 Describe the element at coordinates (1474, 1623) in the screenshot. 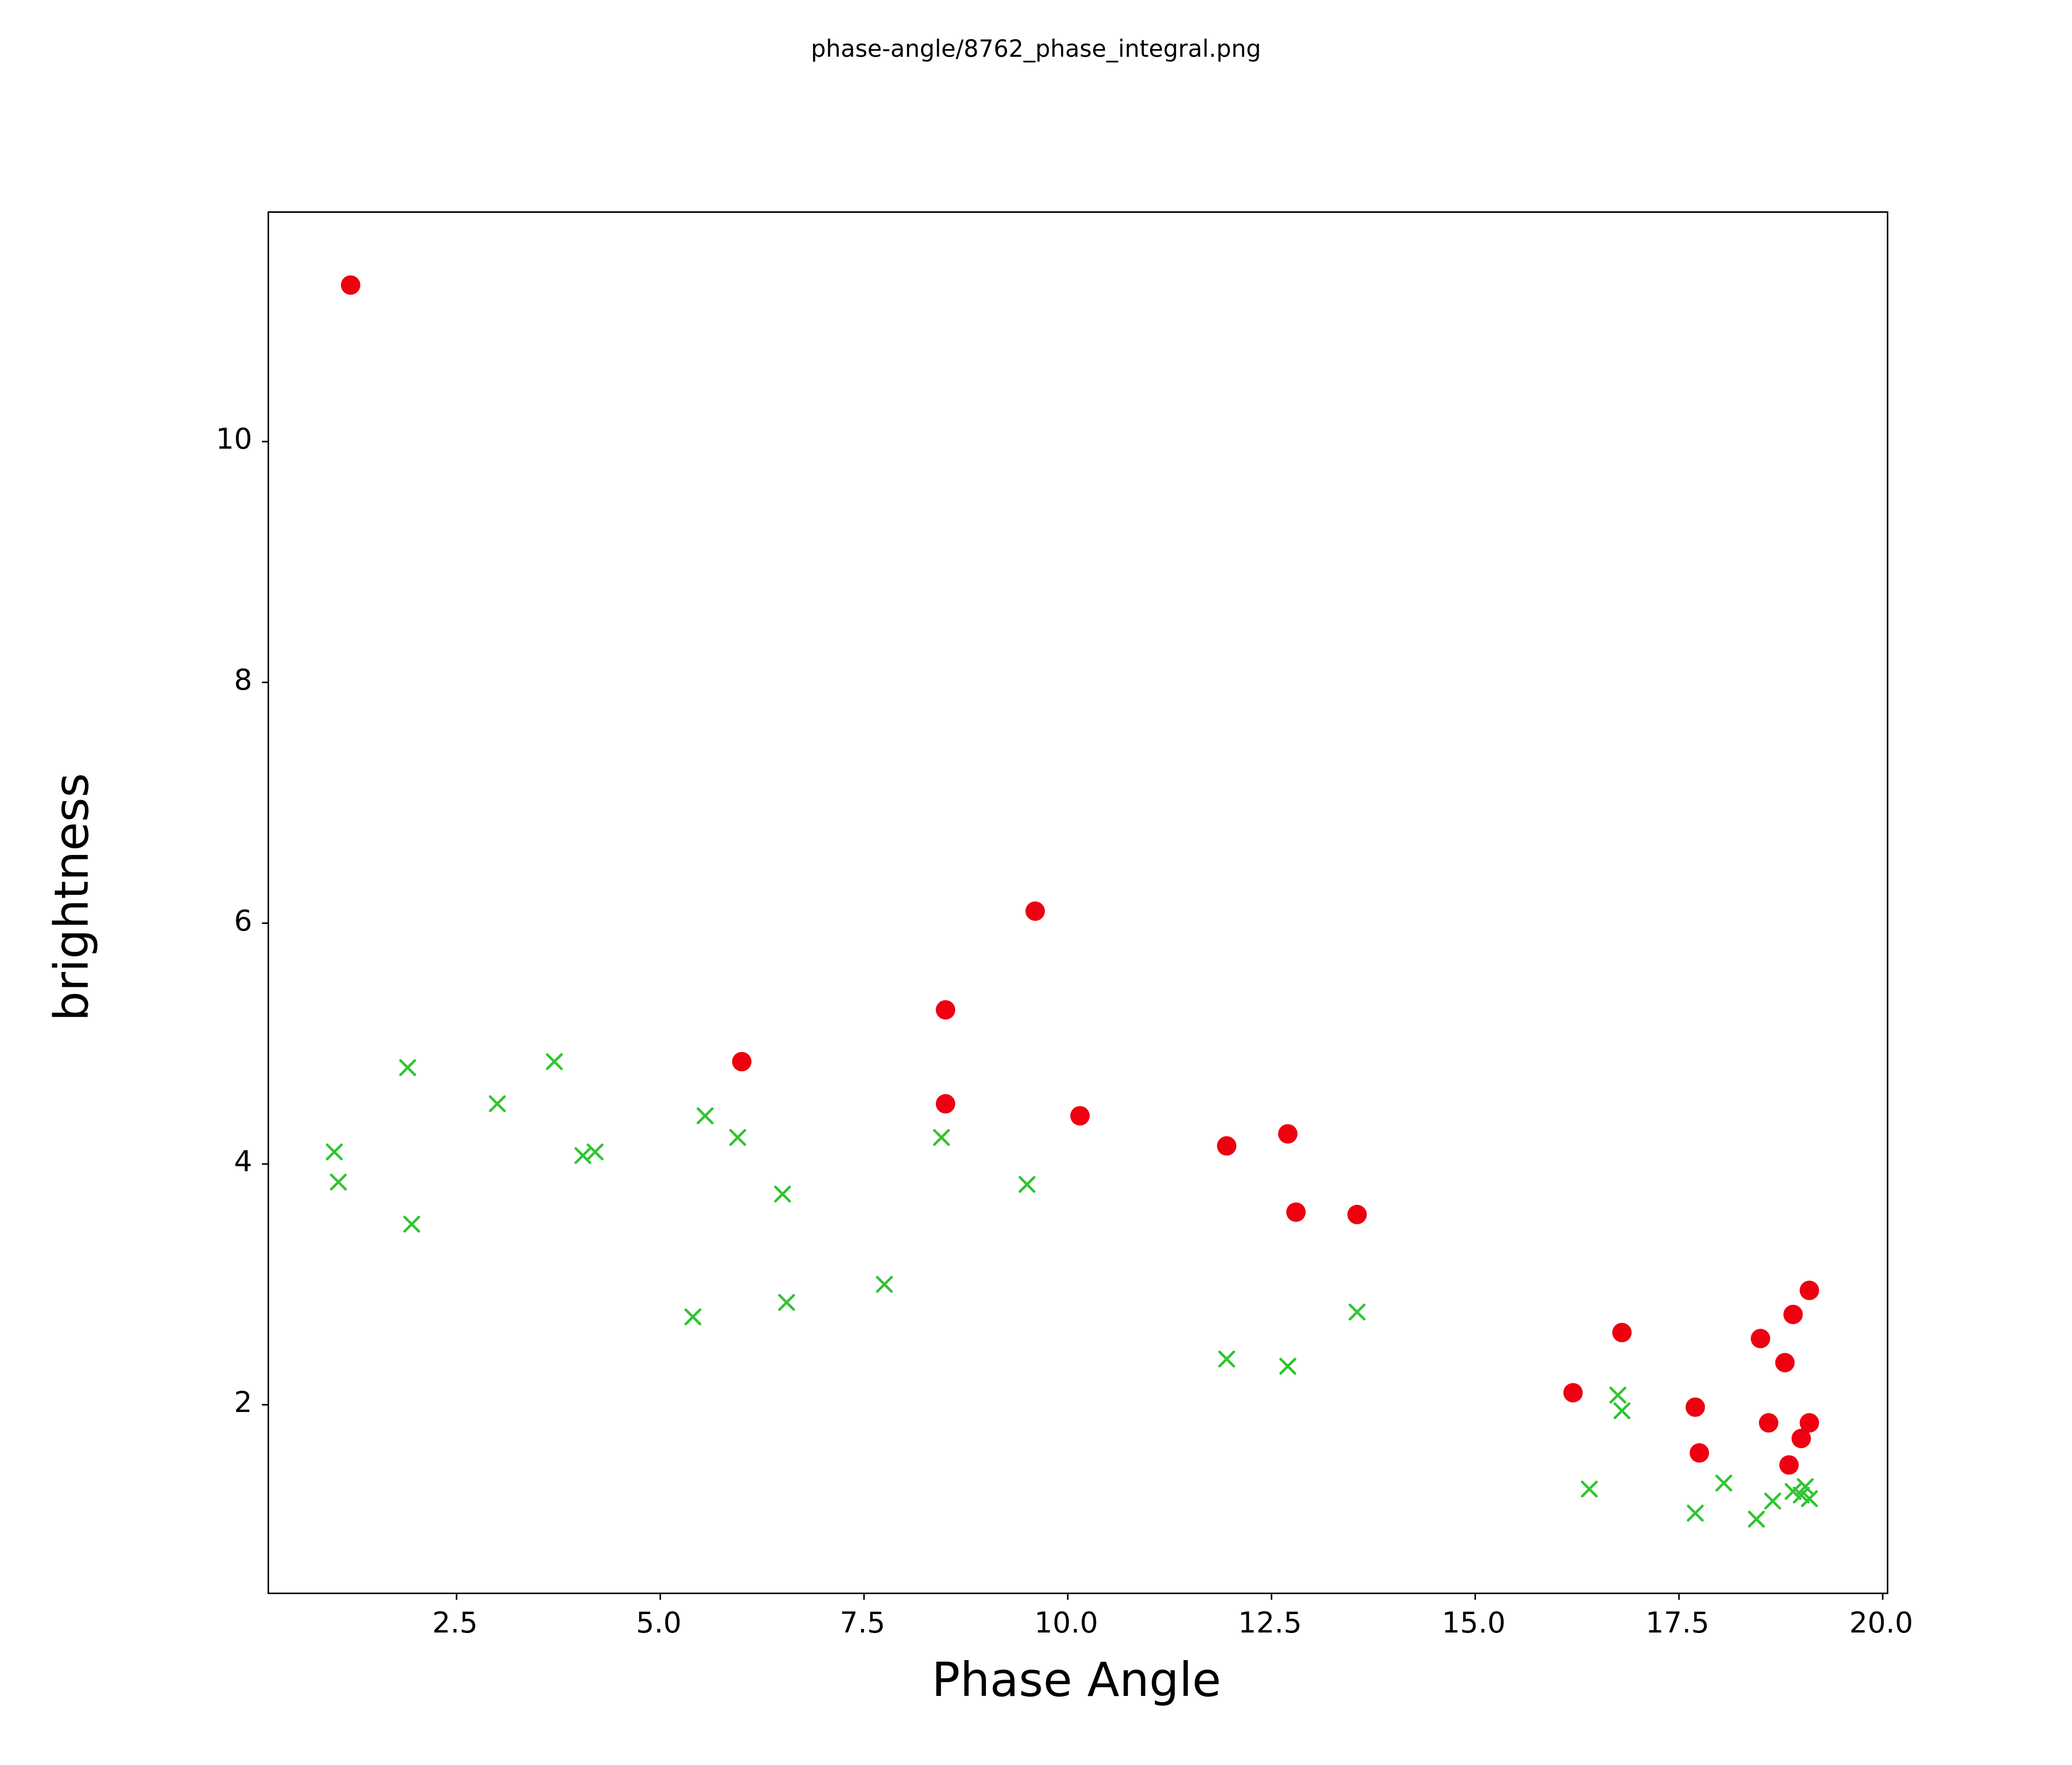

I see `x-tick-label: 15.0` at that location.